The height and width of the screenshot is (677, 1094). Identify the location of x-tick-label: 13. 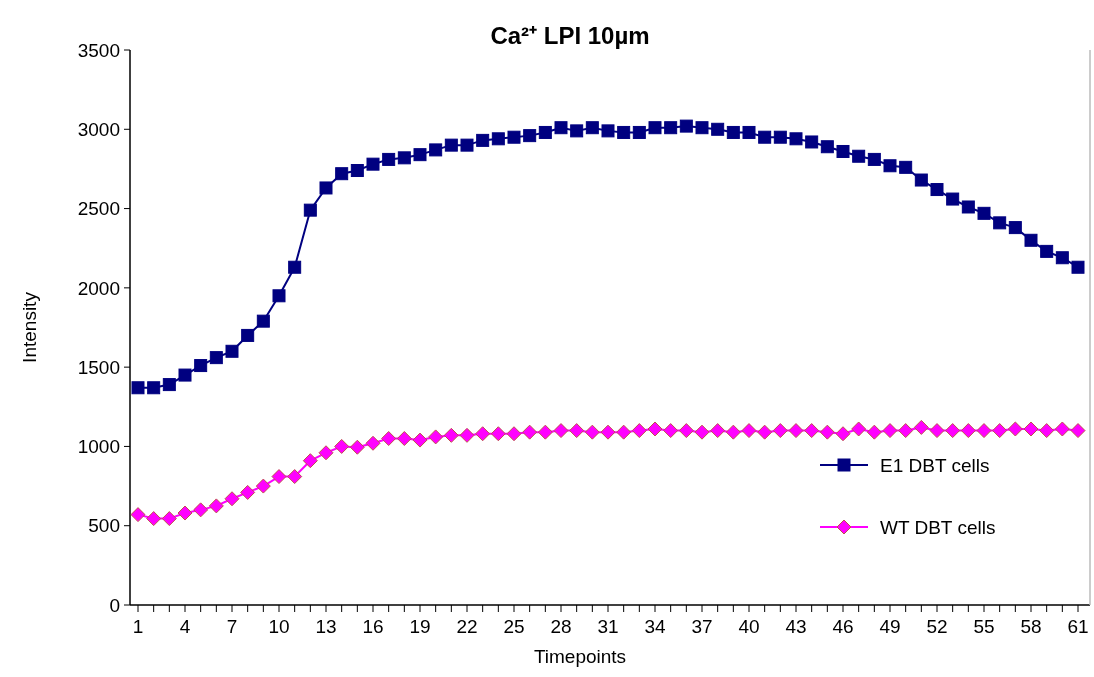
(326, 626).